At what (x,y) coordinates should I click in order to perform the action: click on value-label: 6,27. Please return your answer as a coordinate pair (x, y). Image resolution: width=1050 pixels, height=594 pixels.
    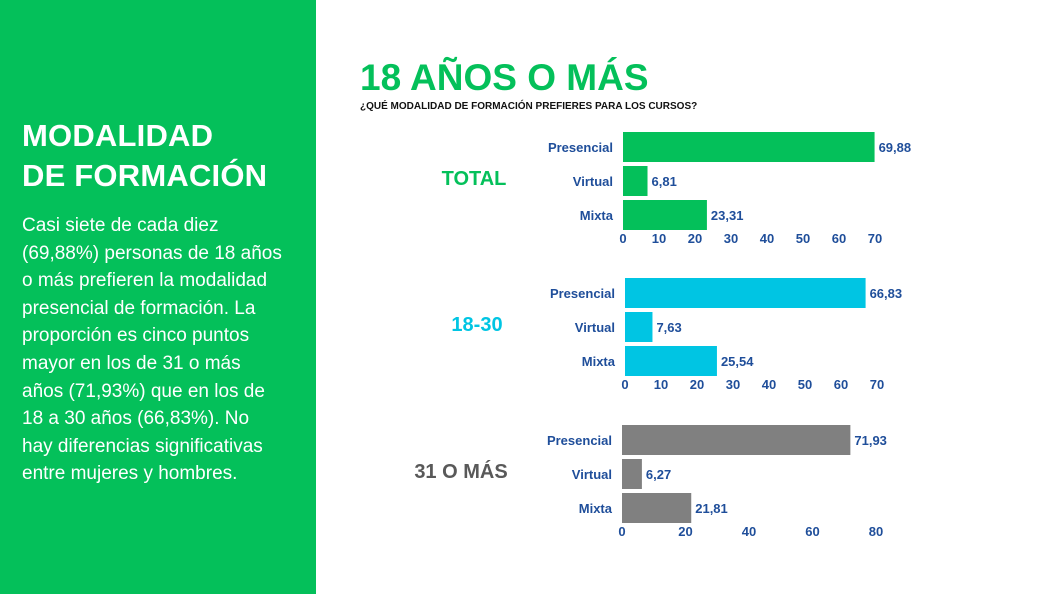
    Looking at the image, I should click on (658, 474).